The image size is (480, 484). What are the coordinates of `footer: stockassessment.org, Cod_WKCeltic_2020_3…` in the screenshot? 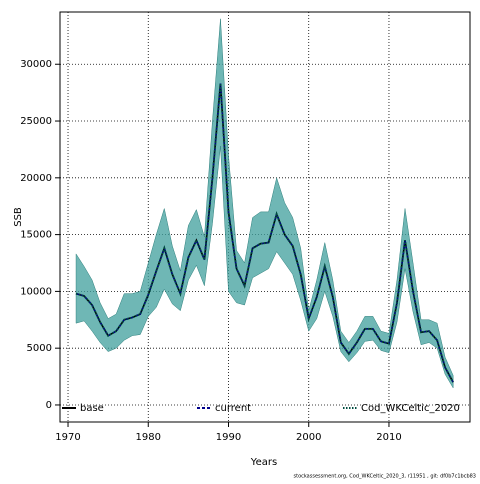 It's located at (385, 477).